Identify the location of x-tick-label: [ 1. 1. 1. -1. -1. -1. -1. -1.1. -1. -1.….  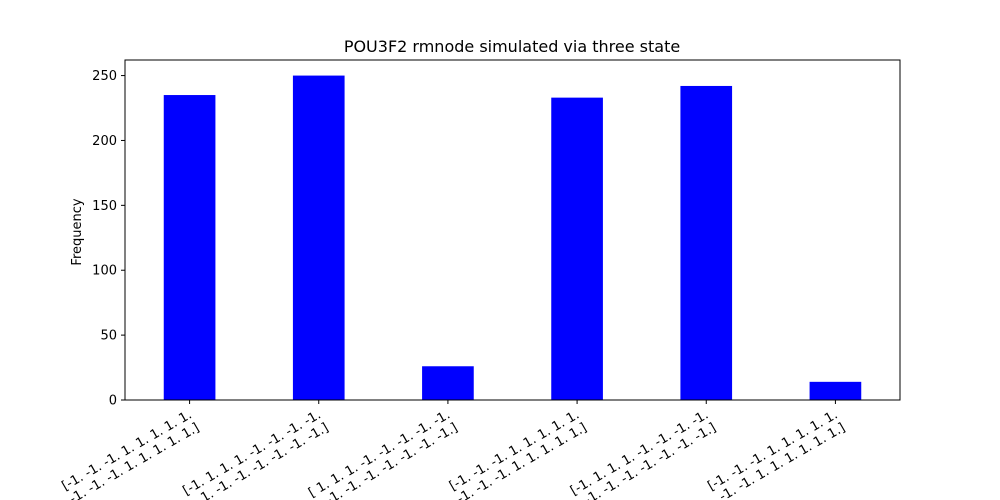
(381, 453).